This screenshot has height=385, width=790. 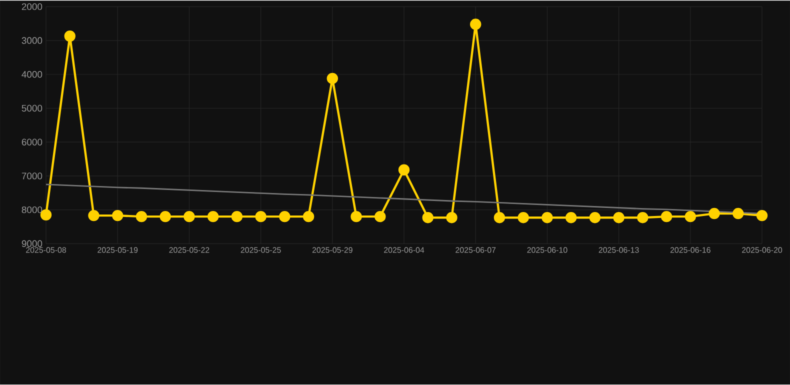 I want to click on y-tick-label: 6000, so click(x=32, y=142).